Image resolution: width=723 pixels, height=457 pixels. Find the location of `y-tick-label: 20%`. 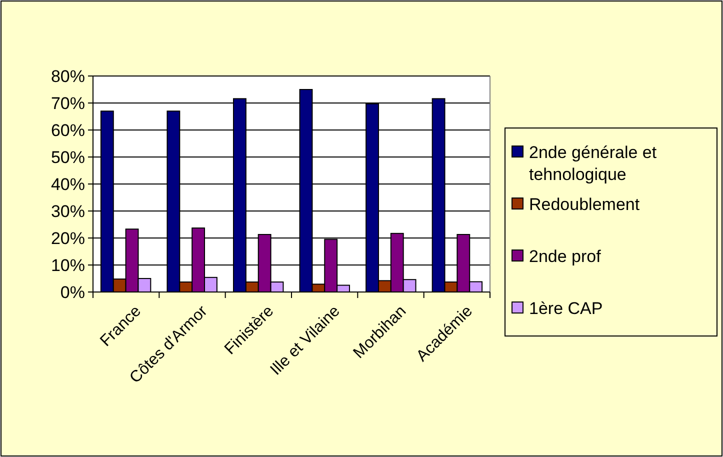

y-tick-label: 20% is located at coordinates (67, 238).